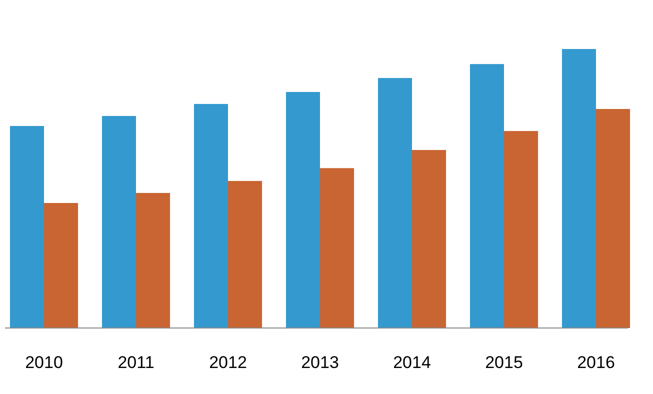 This screenshot has height=394, width=653. What do you see at coordinates (136, 362) in the screenshot?
I see `x-tick-label: 2011` at bounding box center [136, 362].